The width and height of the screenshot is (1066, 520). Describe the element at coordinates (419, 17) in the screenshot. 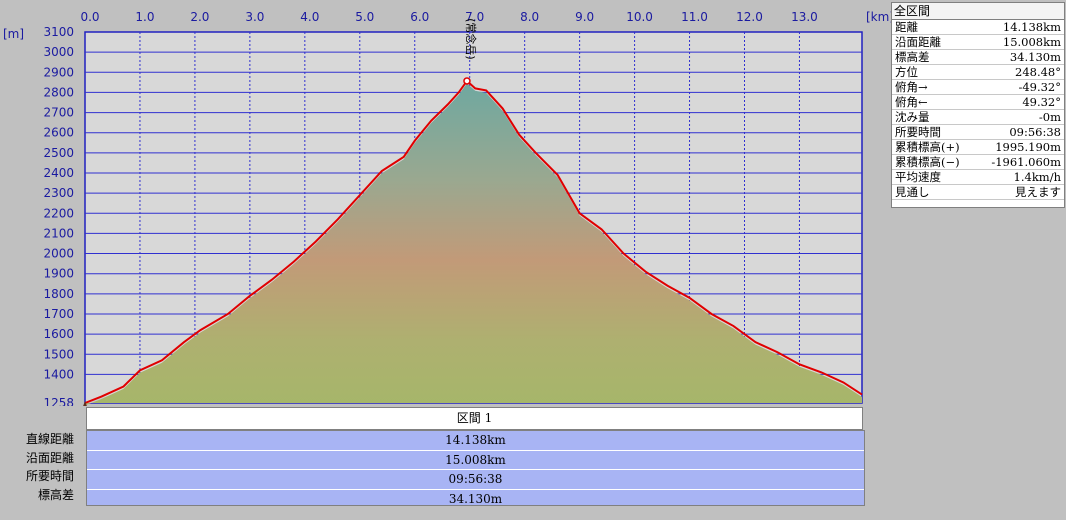

I see `x-tick-label: 6.0` at that location.